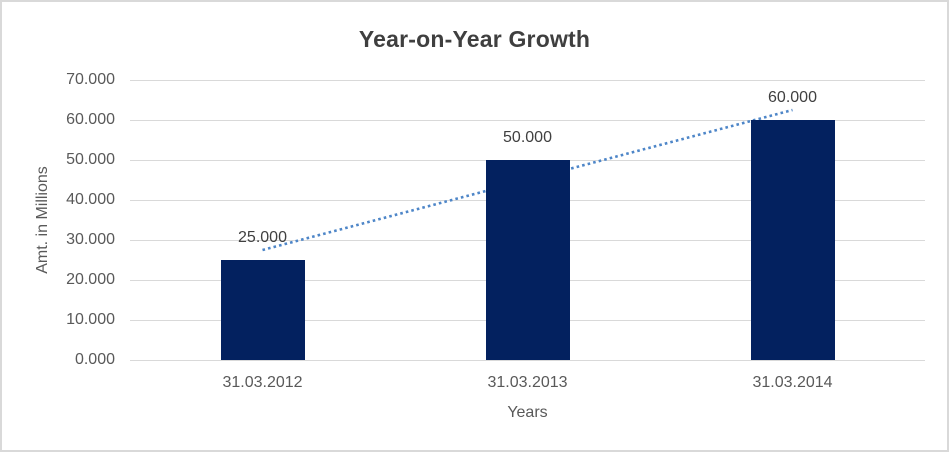 This screenshot has width=949, height=452. Describe the element at coordinates (527, 412) in the screenshot. I see `x-axis-title: Years` at that location.